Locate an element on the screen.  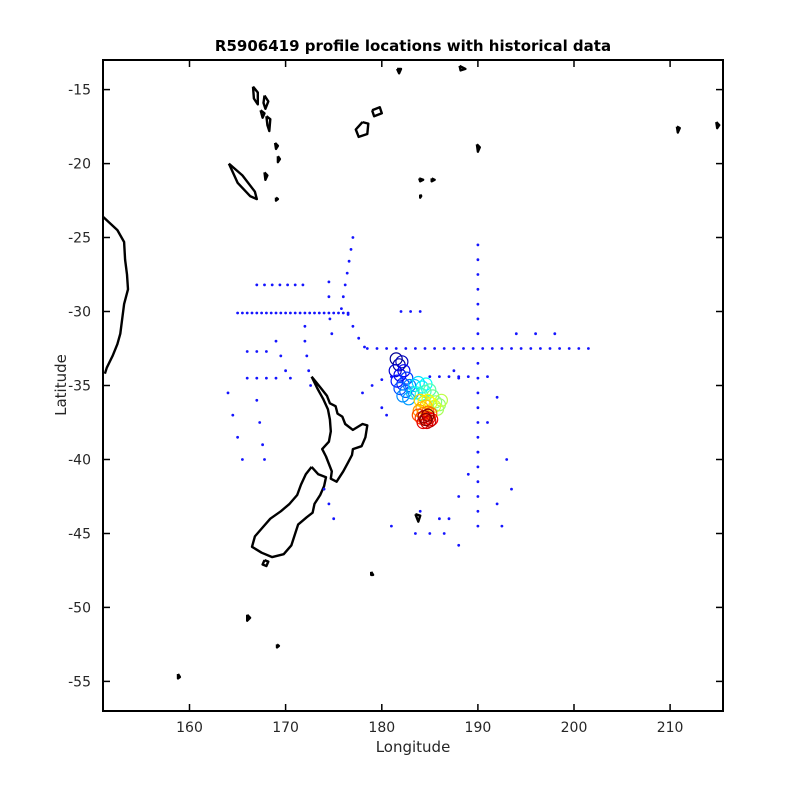
y-tick-label: -40 is located at coordinates (79, 461).